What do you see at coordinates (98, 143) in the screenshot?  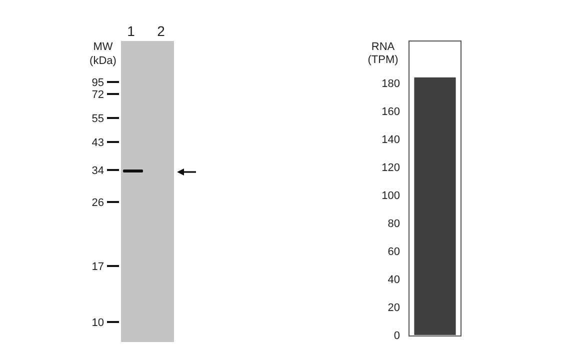 I see `text: 43` at bounding box center [98, 143].